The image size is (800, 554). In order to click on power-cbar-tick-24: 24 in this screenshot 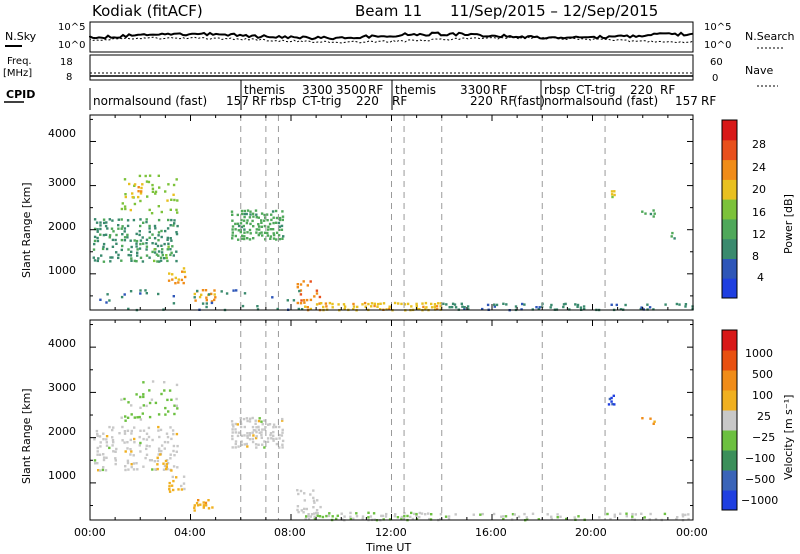, I will do `click(759, 167)`.